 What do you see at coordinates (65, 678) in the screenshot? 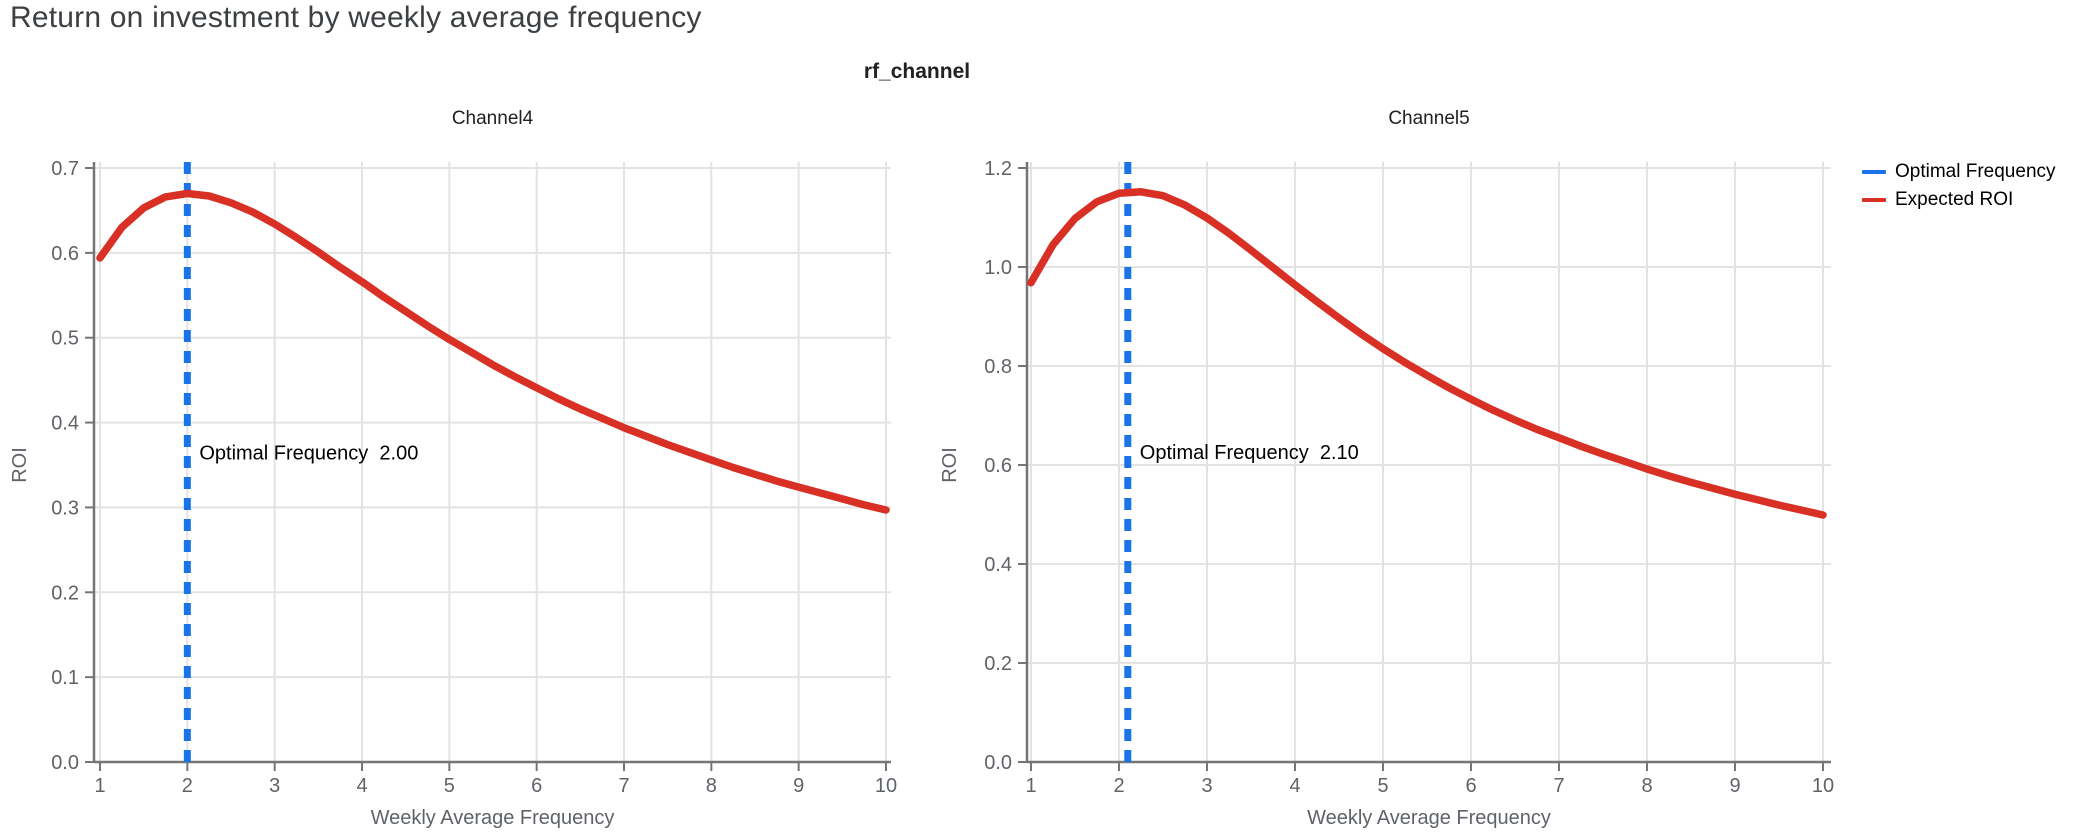
I see `y-tick-label: 0.1` at bounding box center [65, 678].